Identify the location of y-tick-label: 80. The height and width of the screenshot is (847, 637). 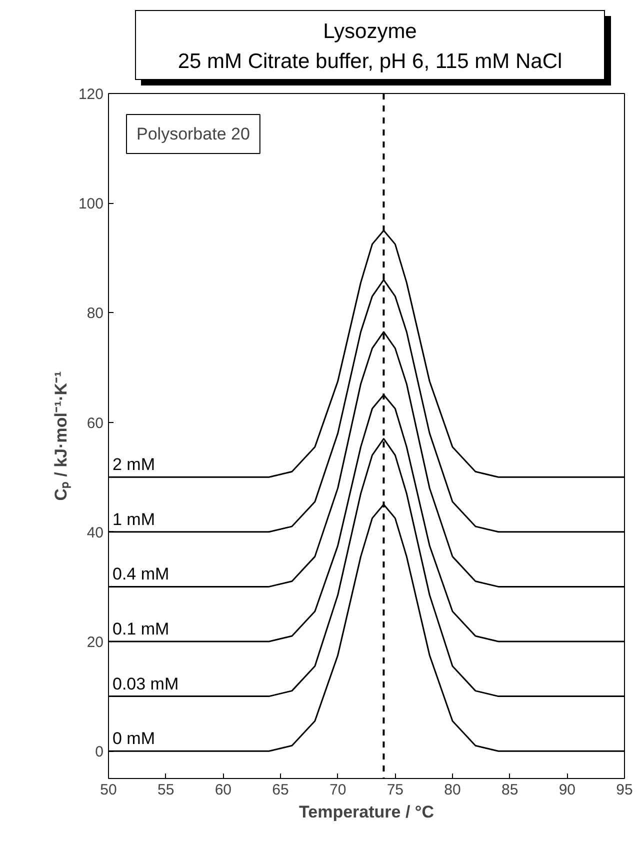
(95, 313).